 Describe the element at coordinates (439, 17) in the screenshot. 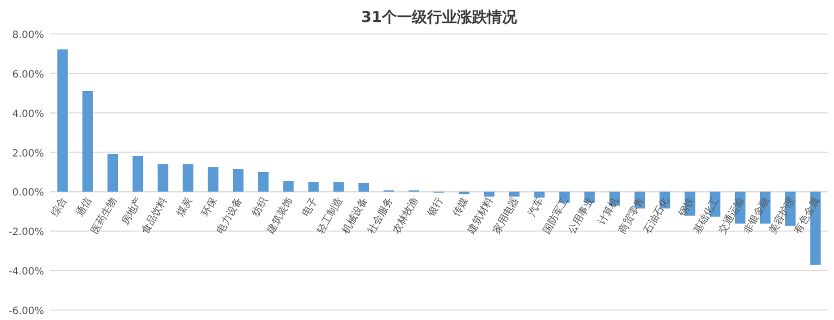

I see `chart-title: 31个一级行业涨跌情况` at that location.